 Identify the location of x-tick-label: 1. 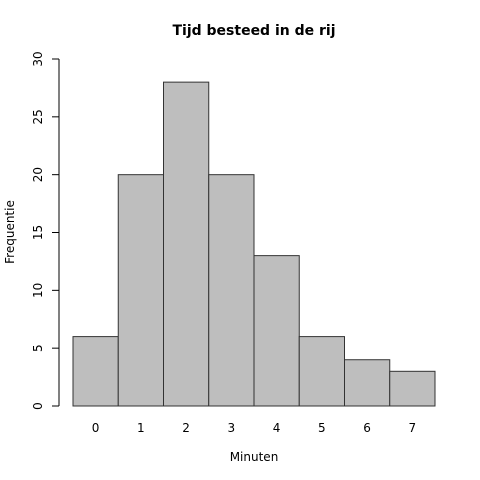
(141, 428).